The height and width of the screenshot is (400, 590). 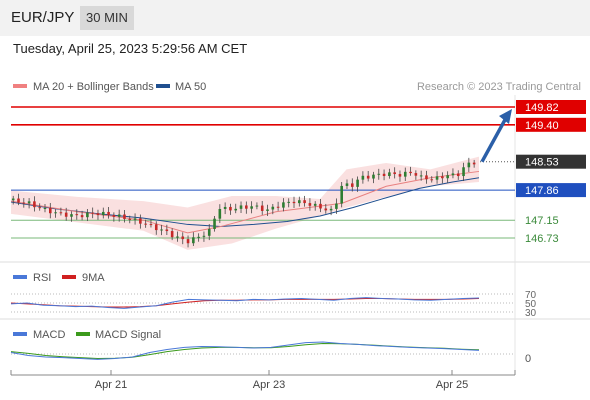 I want to click on ma20-line, so click(x=245, y=202).